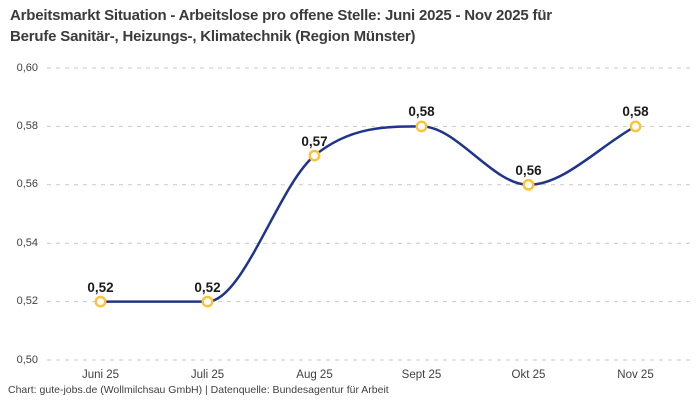 The image size is (700, 400). What do you see at coordinates (421, 375) in the screenshot?
I see `x-axis-tick-label: Sept 25` at bounding box center [421, 375].